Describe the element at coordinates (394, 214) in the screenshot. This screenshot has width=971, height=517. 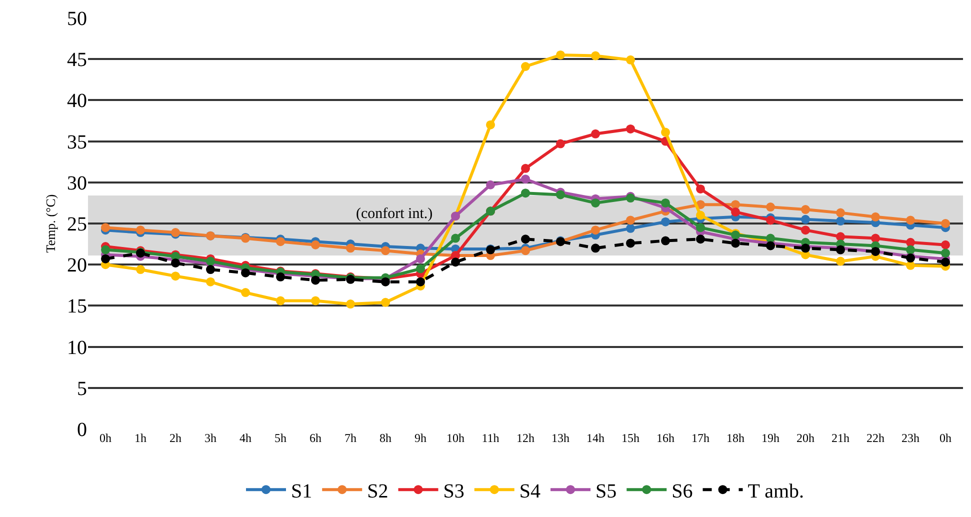
I see `band-label: (confort int.)` at that location.